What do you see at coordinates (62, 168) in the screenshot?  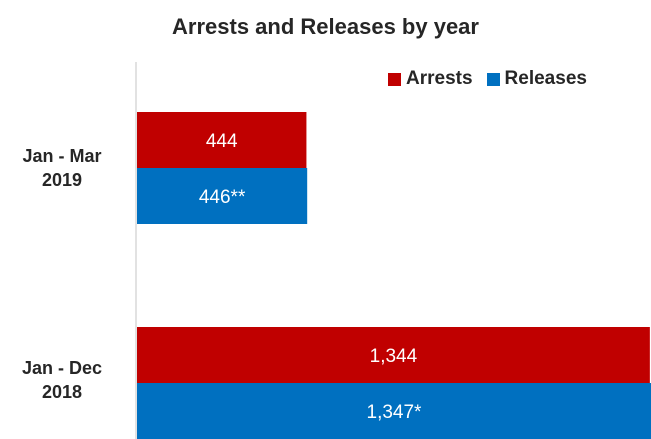 I see `category-label-jan-mar-2019: Jan - Mar 2019` at bounding box center [62, 168].